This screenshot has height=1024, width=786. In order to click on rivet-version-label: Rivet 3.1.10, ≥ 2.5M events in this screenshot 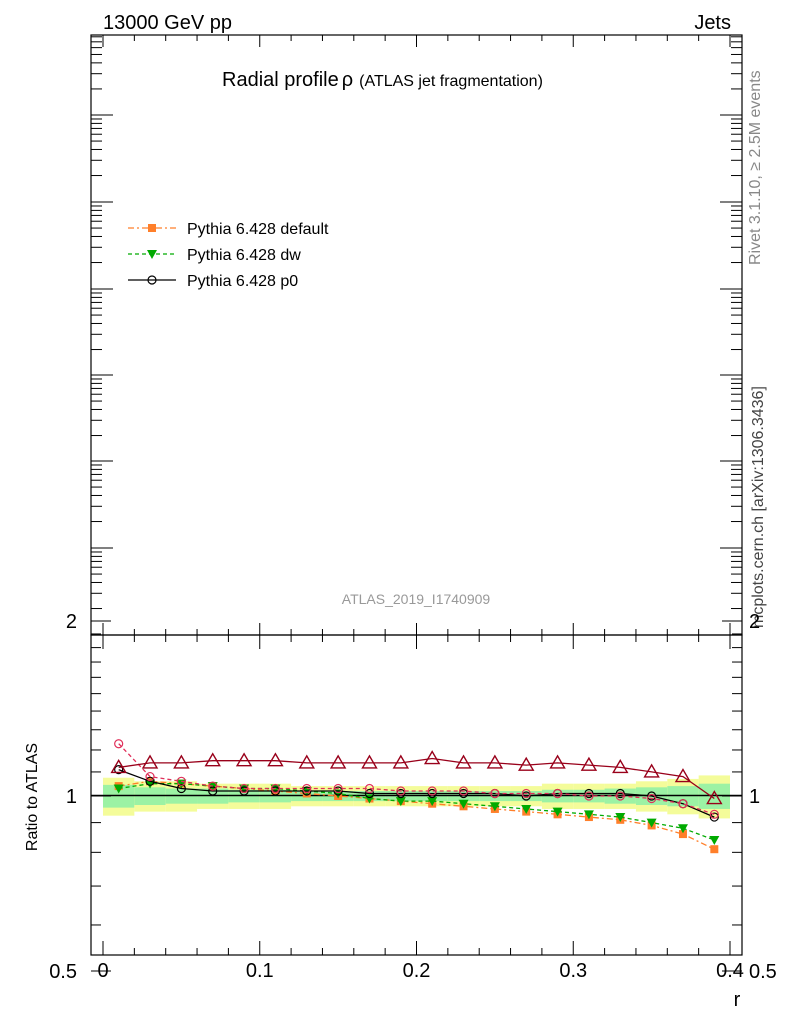, I will do `click(755, 167)`.